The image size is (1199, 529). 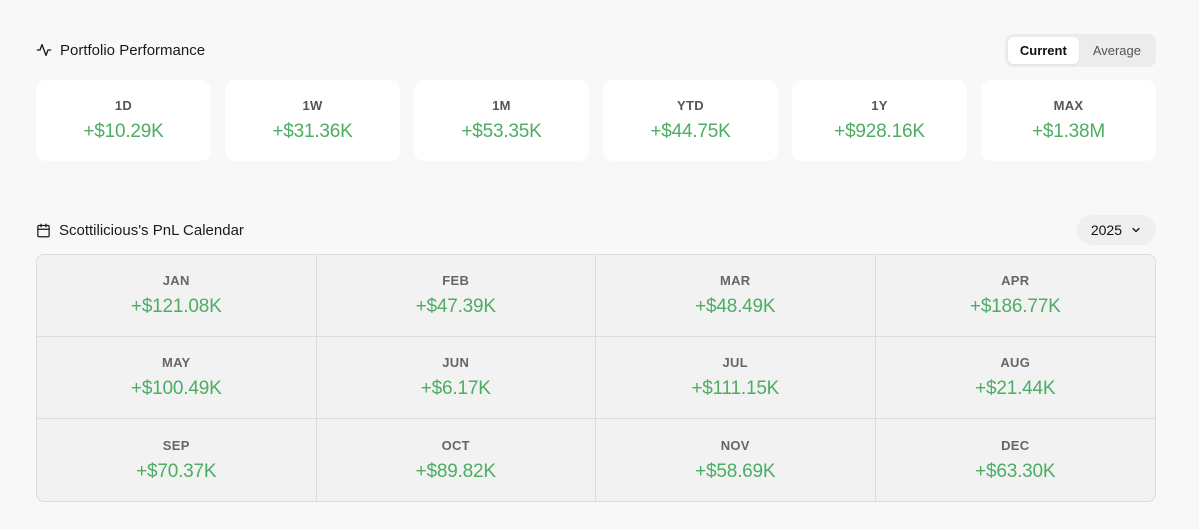 I want to click on month-cell-dec: DEC +$63.30K, so click(x=1016, y=460).